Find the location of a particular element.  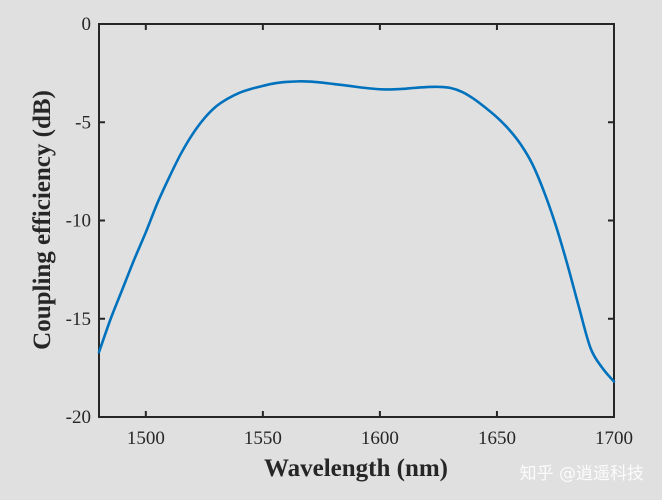

watermark: 知乎 @逍遥科技 is located at coordinates (581, 474).